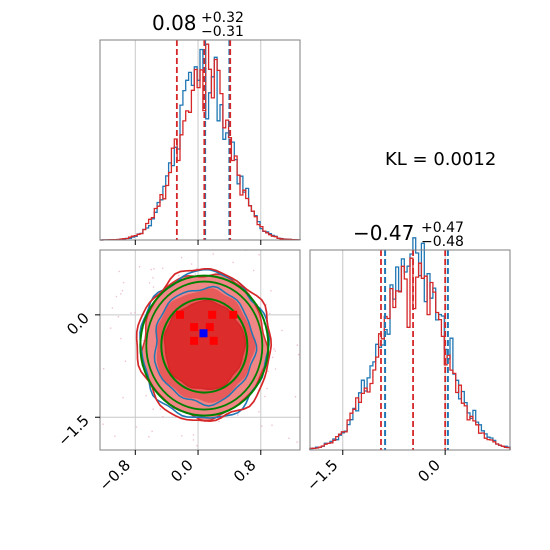 Image resolution: width=550 pixels, height=550 pixels. Describe the element at coordinates (374, 472) in the screenshot. I see `right-hist-ticks: −1.5 0.0` at that location.